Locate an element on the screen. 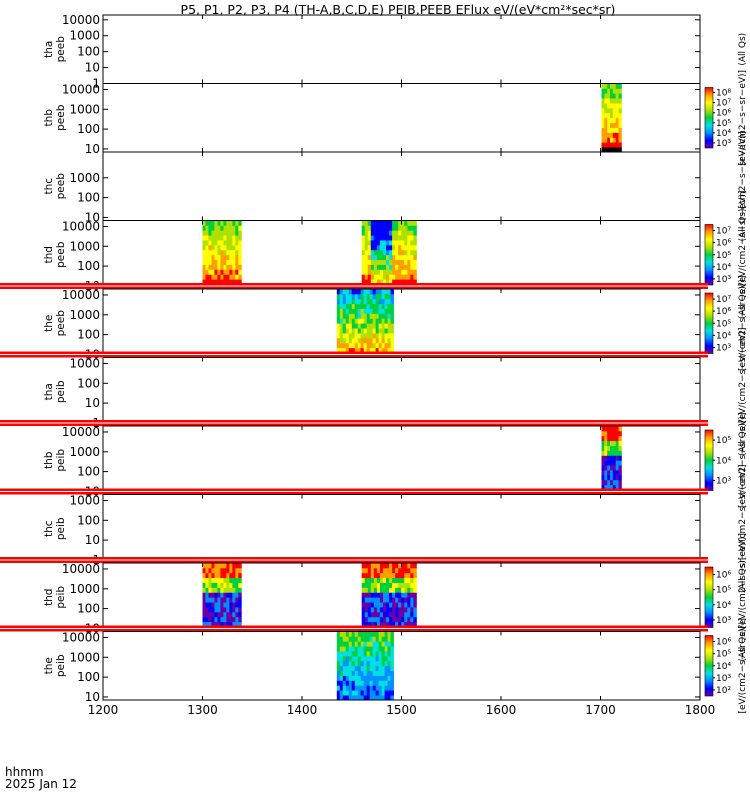 This screenshot has height=804, width=750. colorbar is located at coordinates (709, 323).